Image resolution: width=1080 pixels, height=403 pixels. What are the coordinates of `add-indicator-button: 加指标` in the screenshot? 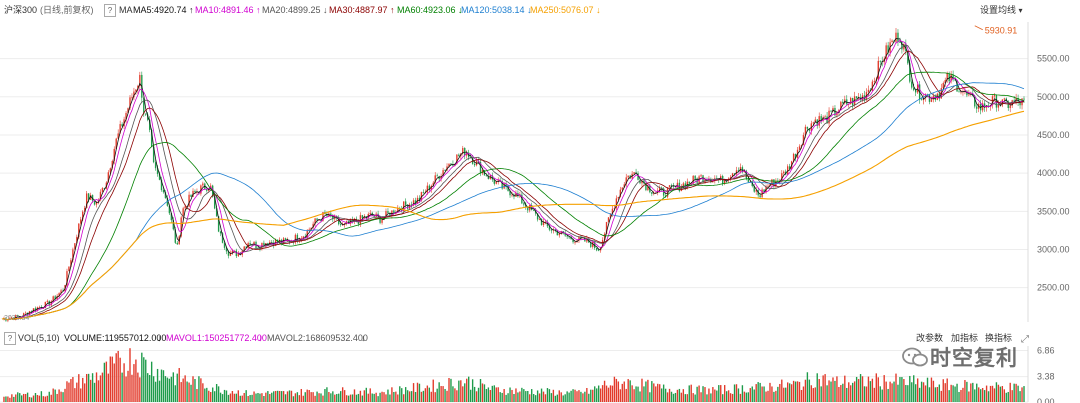 It's located at (965, 338).